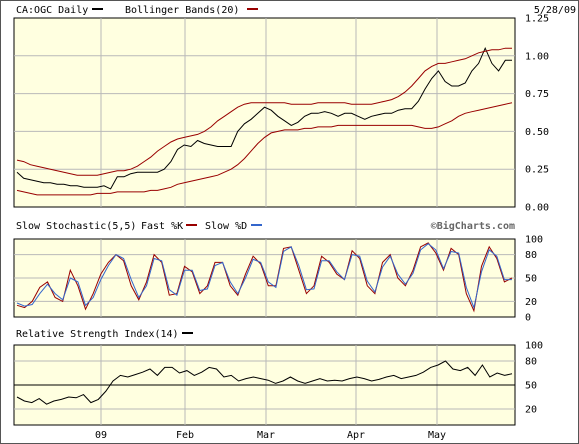  I want to click on rsi-line, so click(264, 382).